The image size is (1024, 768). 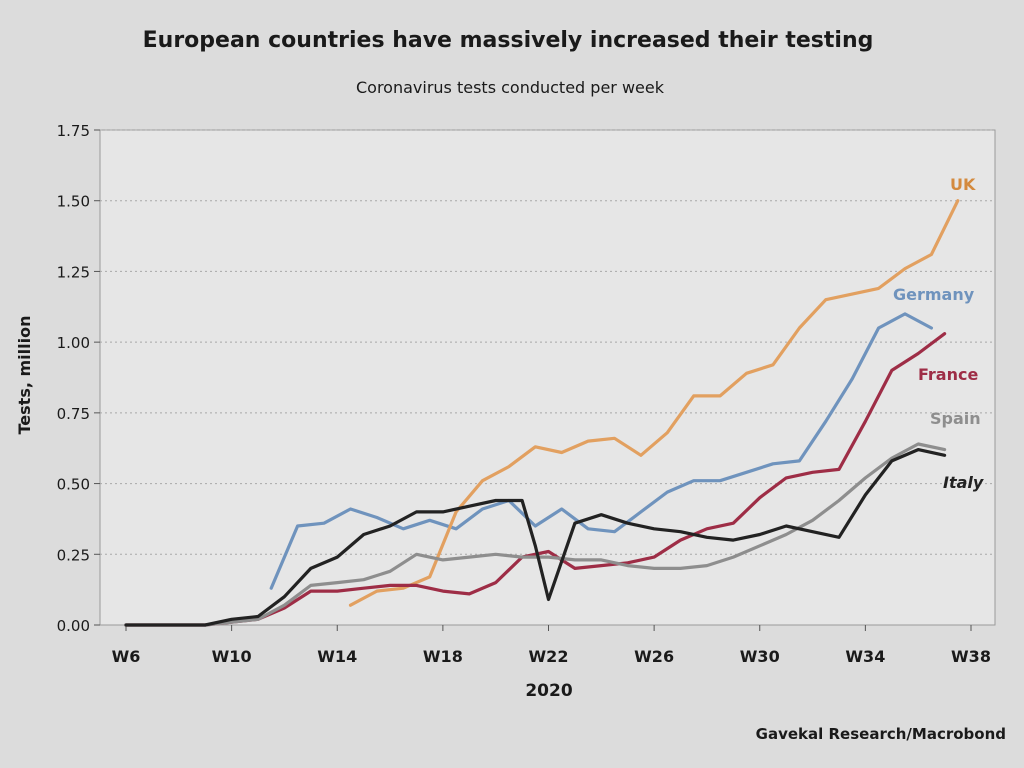 What do you see at coordinates (232, 656) in the screenshot?
I see `x-tick-label: W10` at bounding box center [232, 656].